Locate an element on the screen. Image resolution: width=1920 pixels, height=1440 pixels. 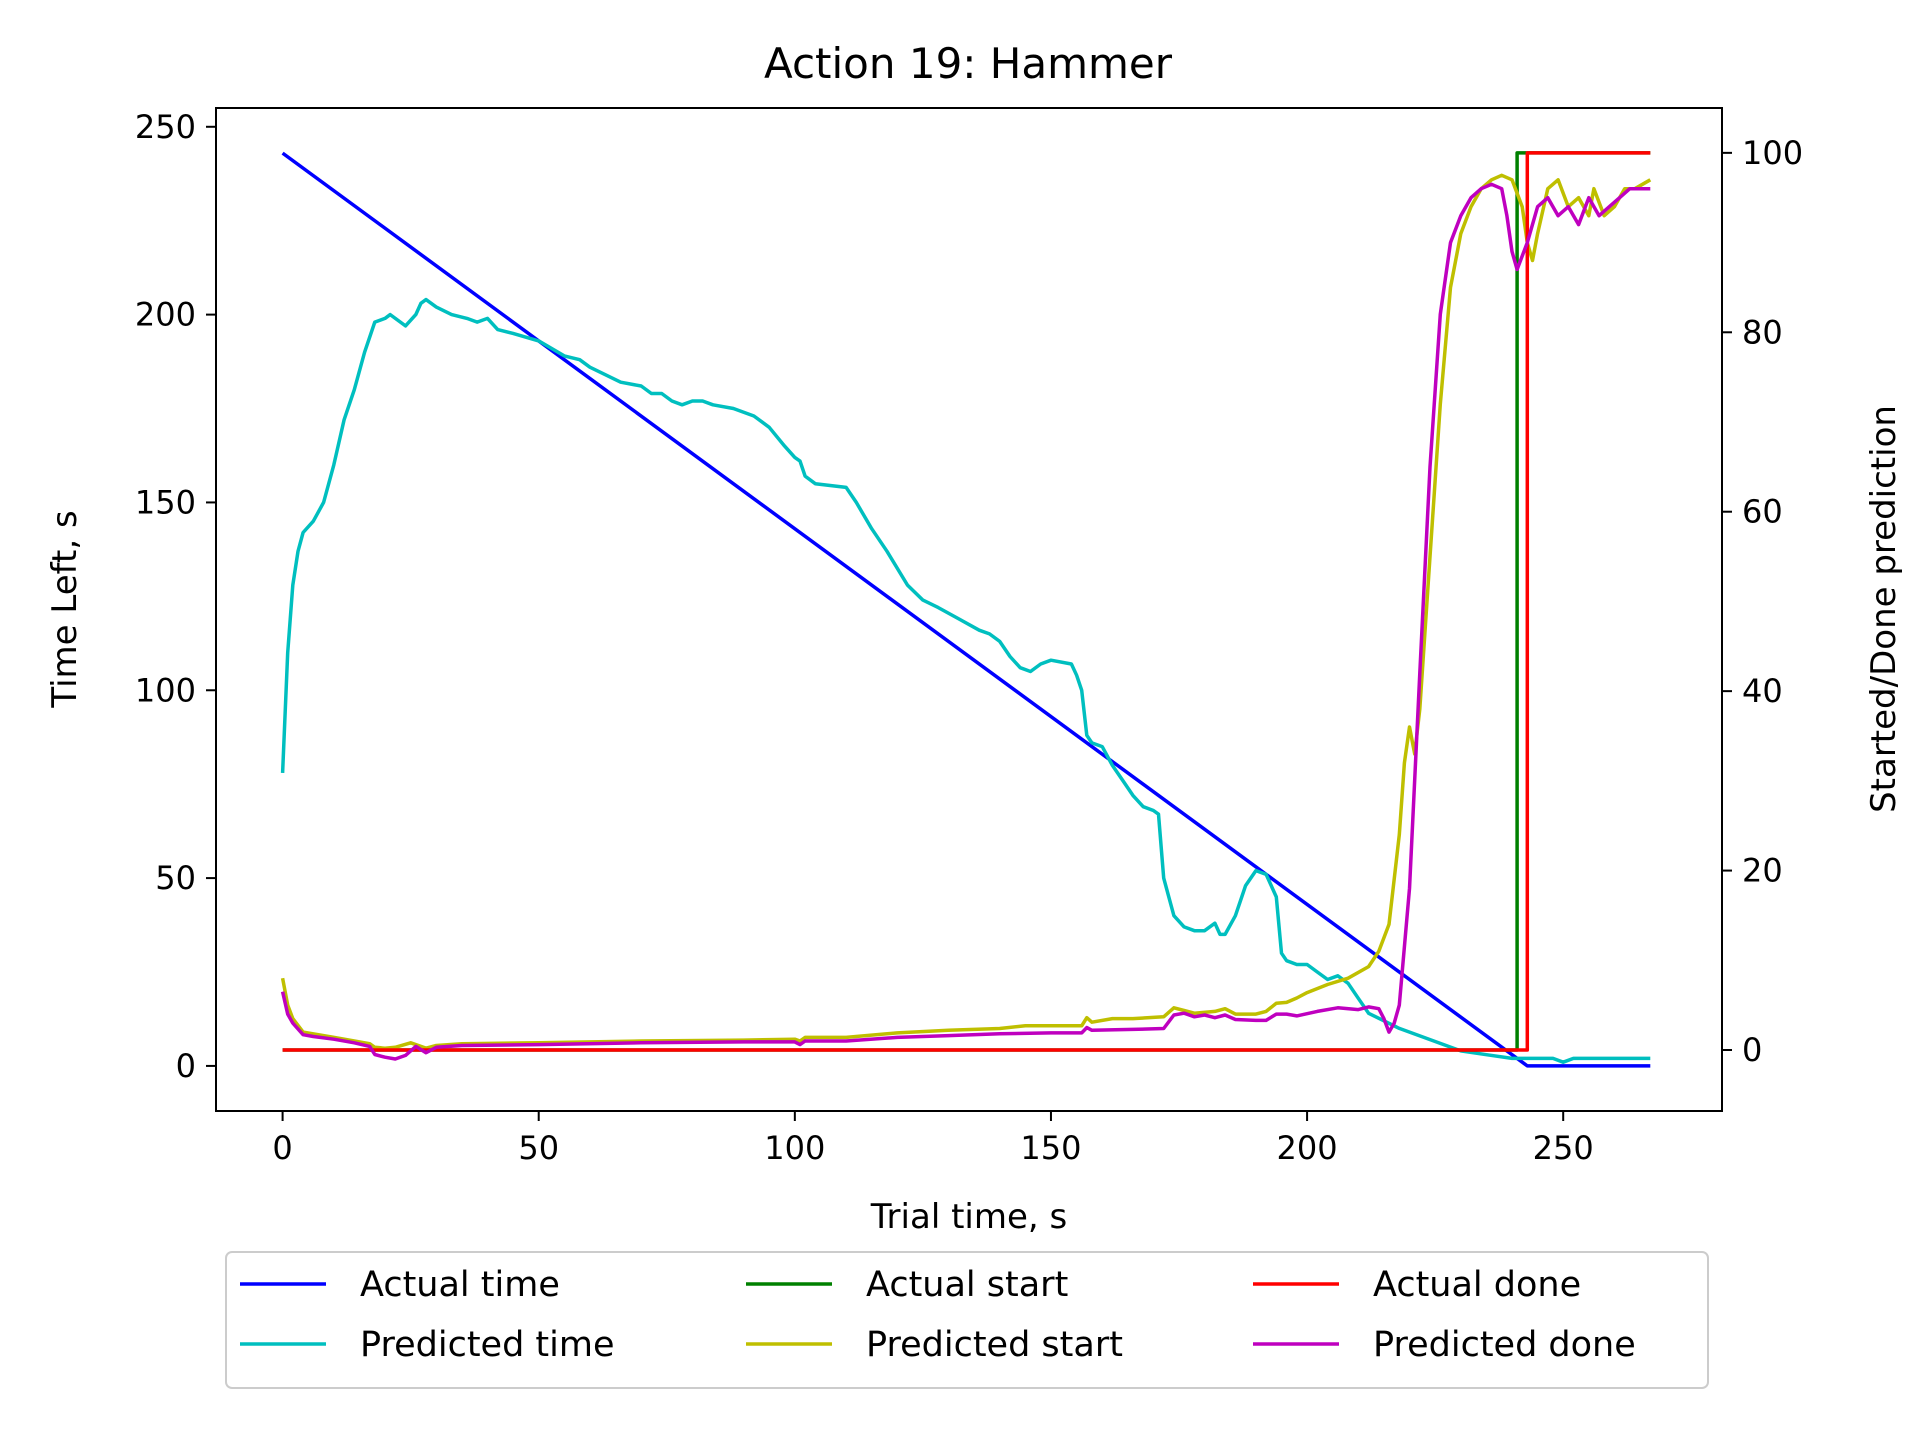
legend-item-actual-done: Actual done is located at coordinates (1417, 1285).